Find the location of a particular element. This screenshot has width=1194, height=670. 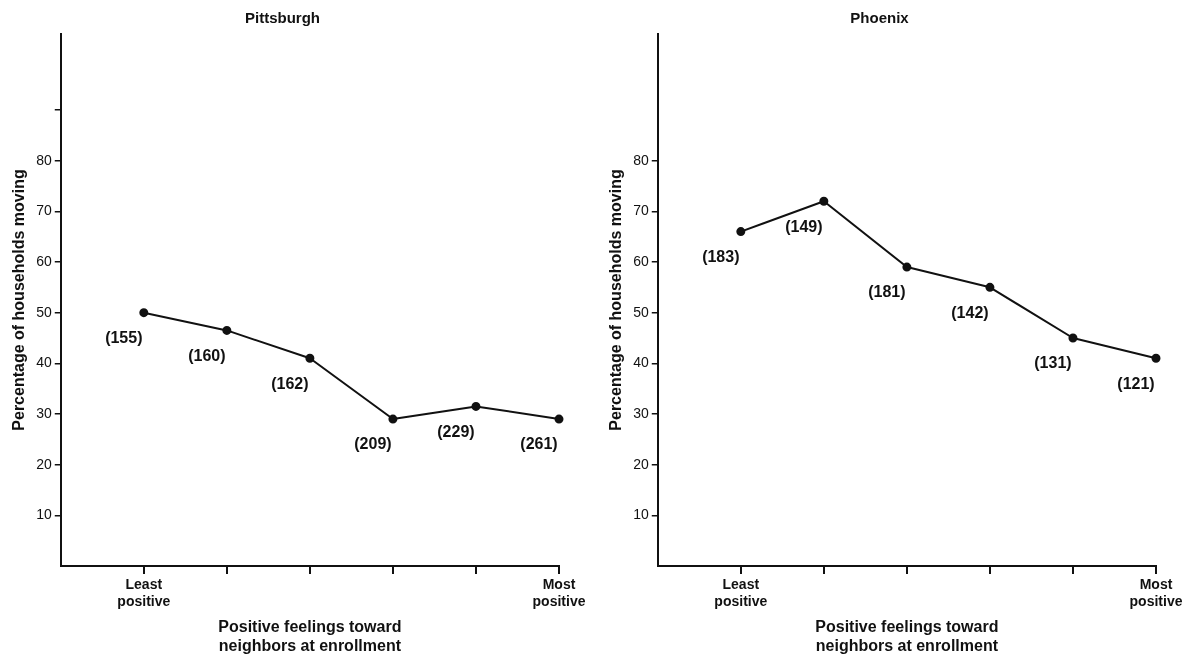

chart-title: Phoenix is located at coordinates (880, 18).